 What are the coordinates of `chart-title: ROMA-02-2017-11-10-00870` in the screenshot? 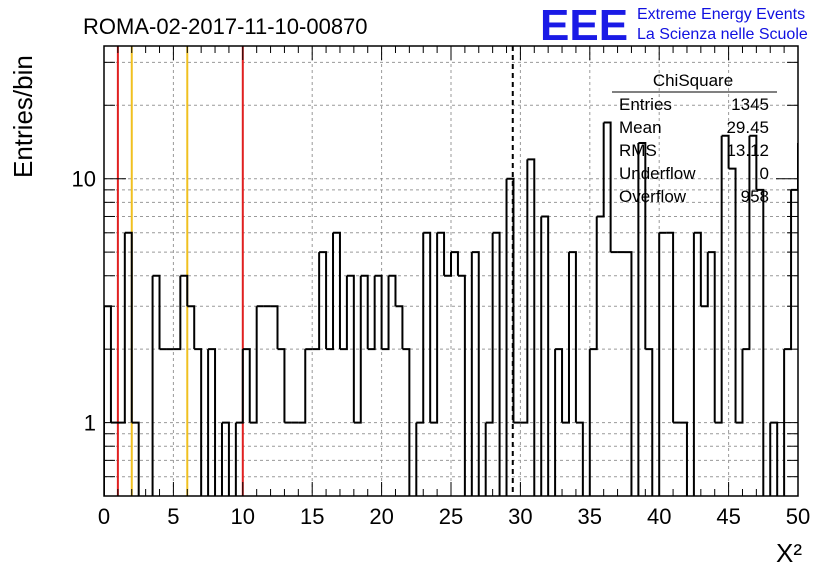 It's located at (225, 26).